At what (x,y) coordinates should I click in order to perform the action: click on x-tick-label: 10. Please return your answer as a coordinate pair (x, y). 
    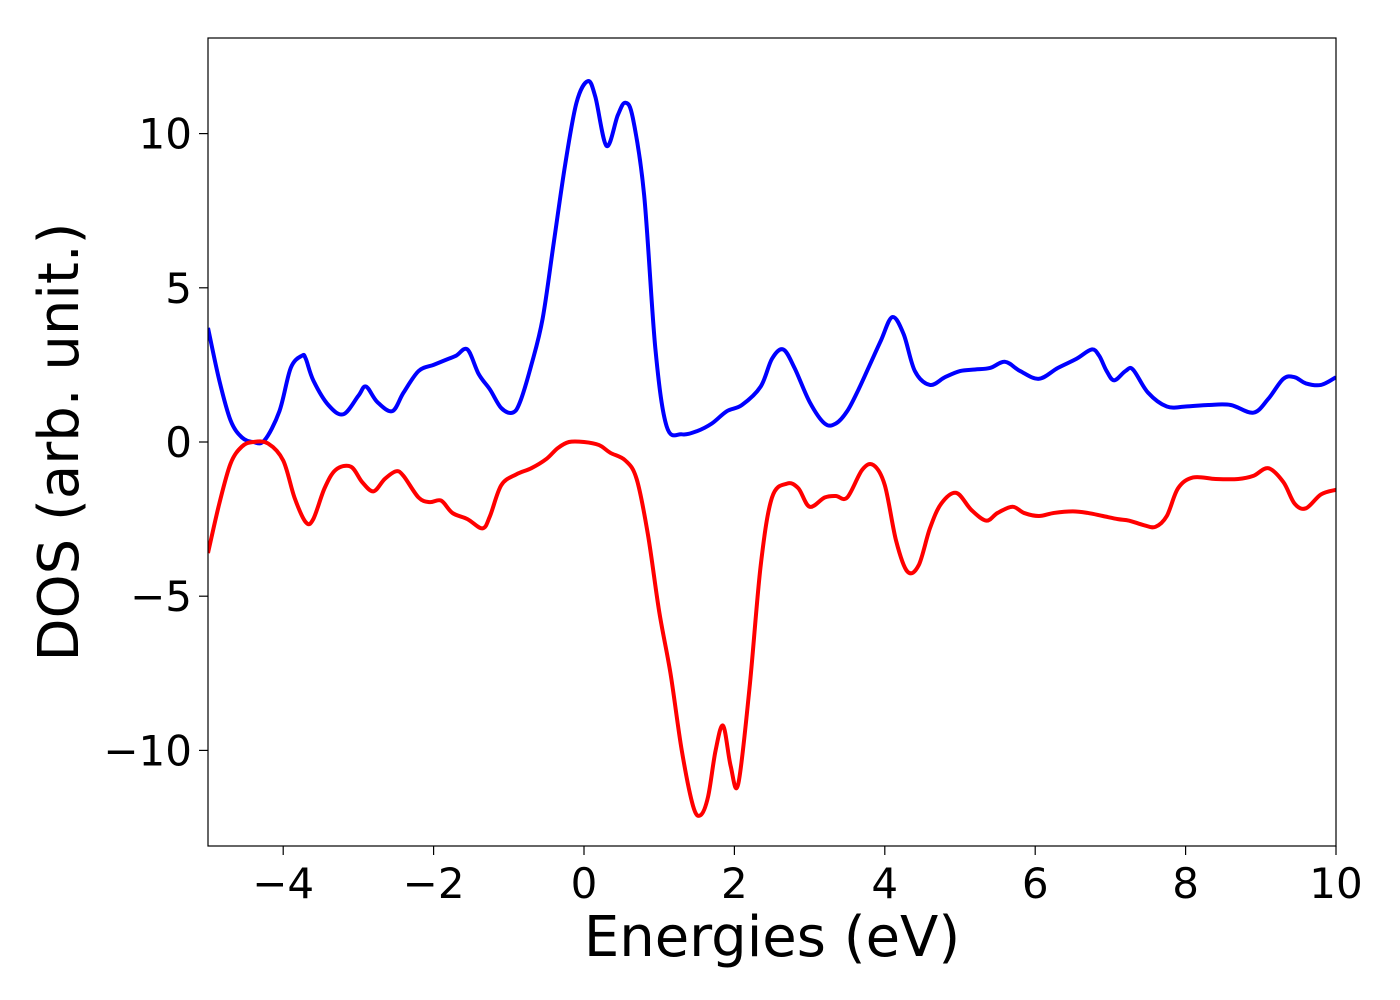
    Looking at the image, I should click on (1335, 883).